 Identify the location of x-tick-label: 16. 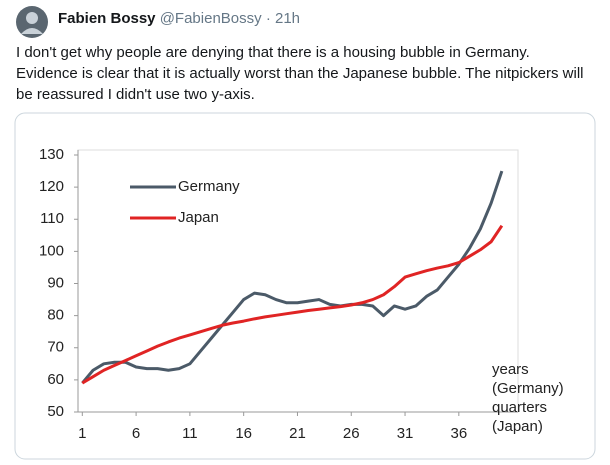
(243, 433).